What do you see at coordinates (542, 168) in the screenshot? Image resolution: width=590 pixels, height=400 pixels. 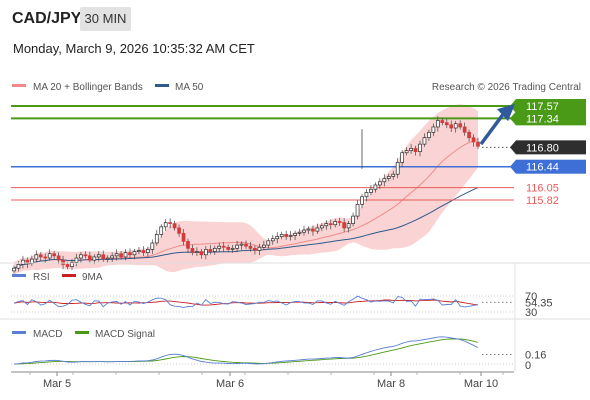 I see `level-label-pivot: 116.44` at bounding box center [542, 168].